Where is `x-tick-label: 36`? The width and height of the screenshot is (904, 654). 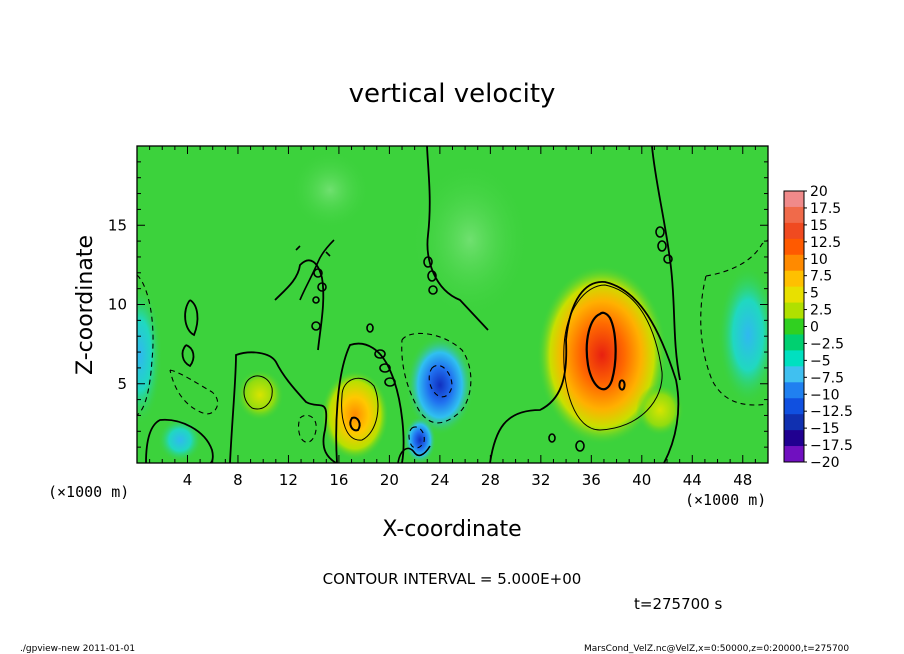 x-tick-label: 36 is located at coordinates (591, 480).